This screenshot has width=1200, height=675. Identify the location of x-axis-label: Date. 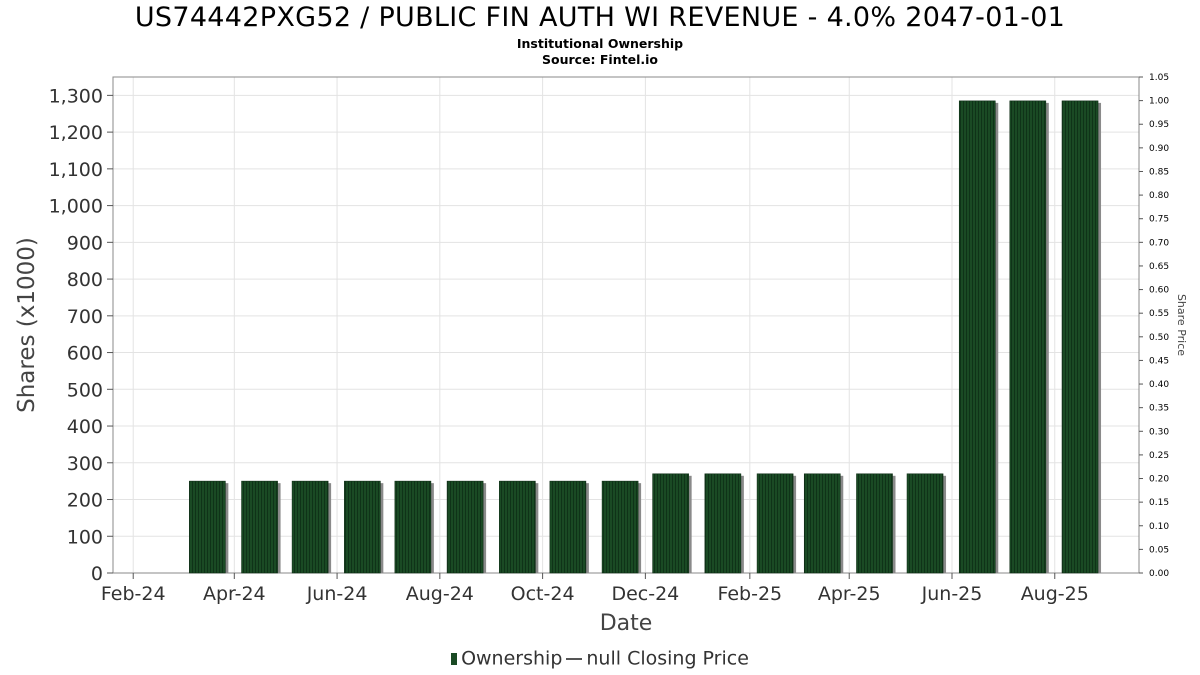
(626, 623).